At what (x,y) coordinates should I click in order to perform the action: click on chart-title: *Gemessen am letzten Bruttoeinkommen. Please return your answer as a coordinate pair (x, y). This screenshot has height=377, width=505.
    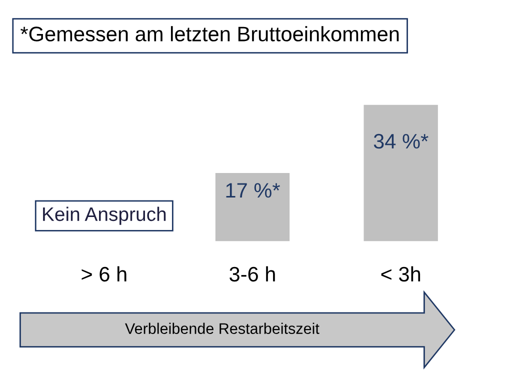
    Looking at the image, I should click on (209, 34).